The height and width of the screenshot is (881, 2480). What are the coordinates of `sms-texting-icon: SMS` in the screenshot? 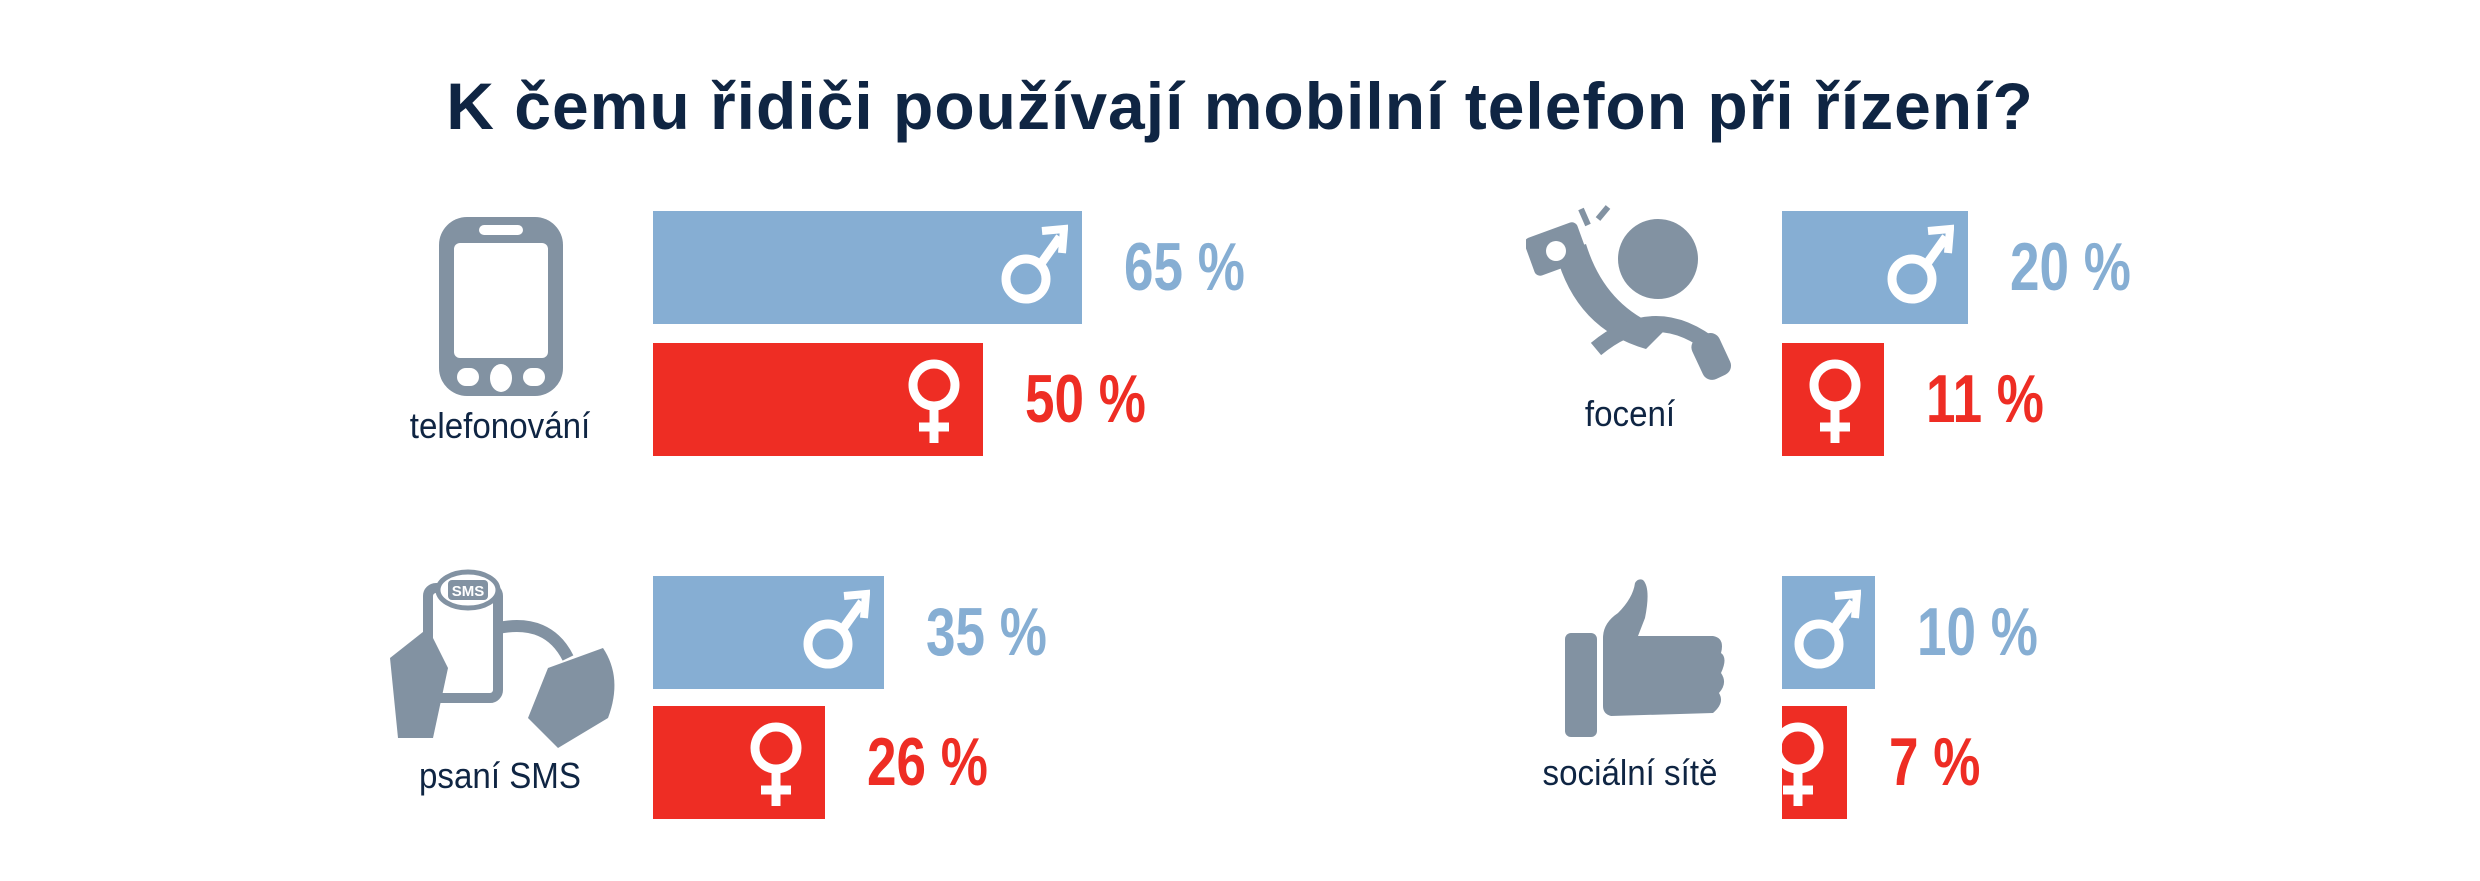 It's located at (502, 658).